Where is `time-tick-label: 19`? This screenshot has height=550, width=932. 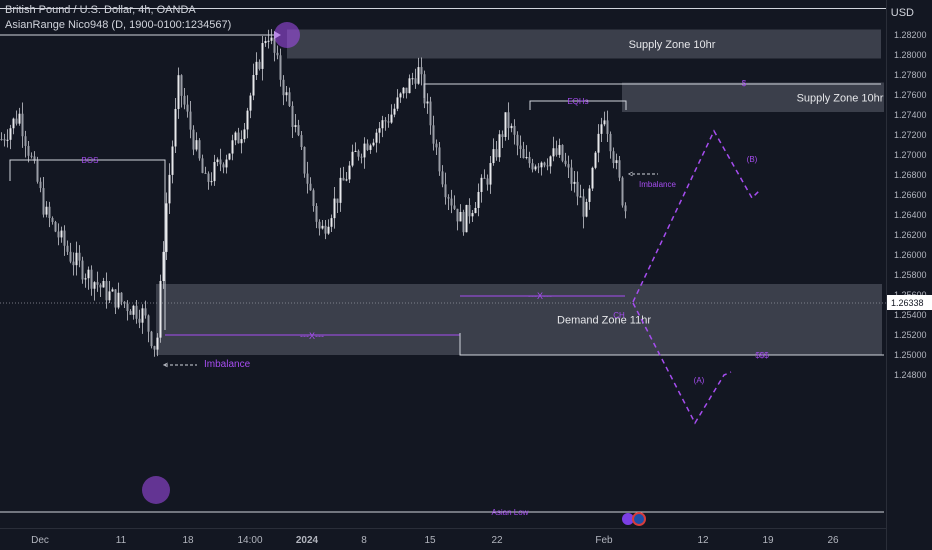 time-tick-label: 19 is located at coordinates (768, 540).